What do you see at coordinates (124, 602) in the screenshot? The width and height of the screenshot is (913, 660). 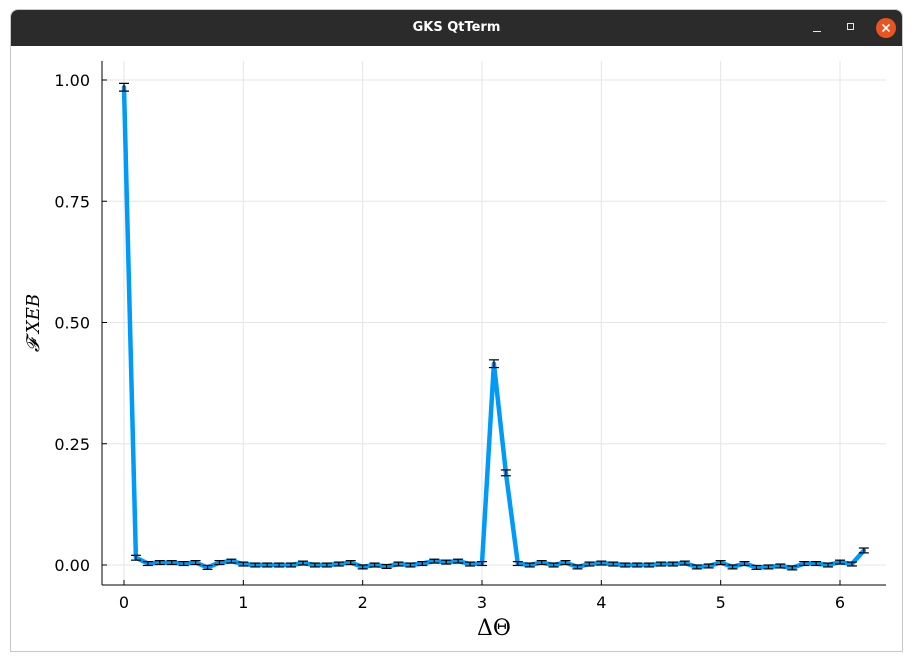 I see `x-tick-label: 0` at bounding box center [124, 602].